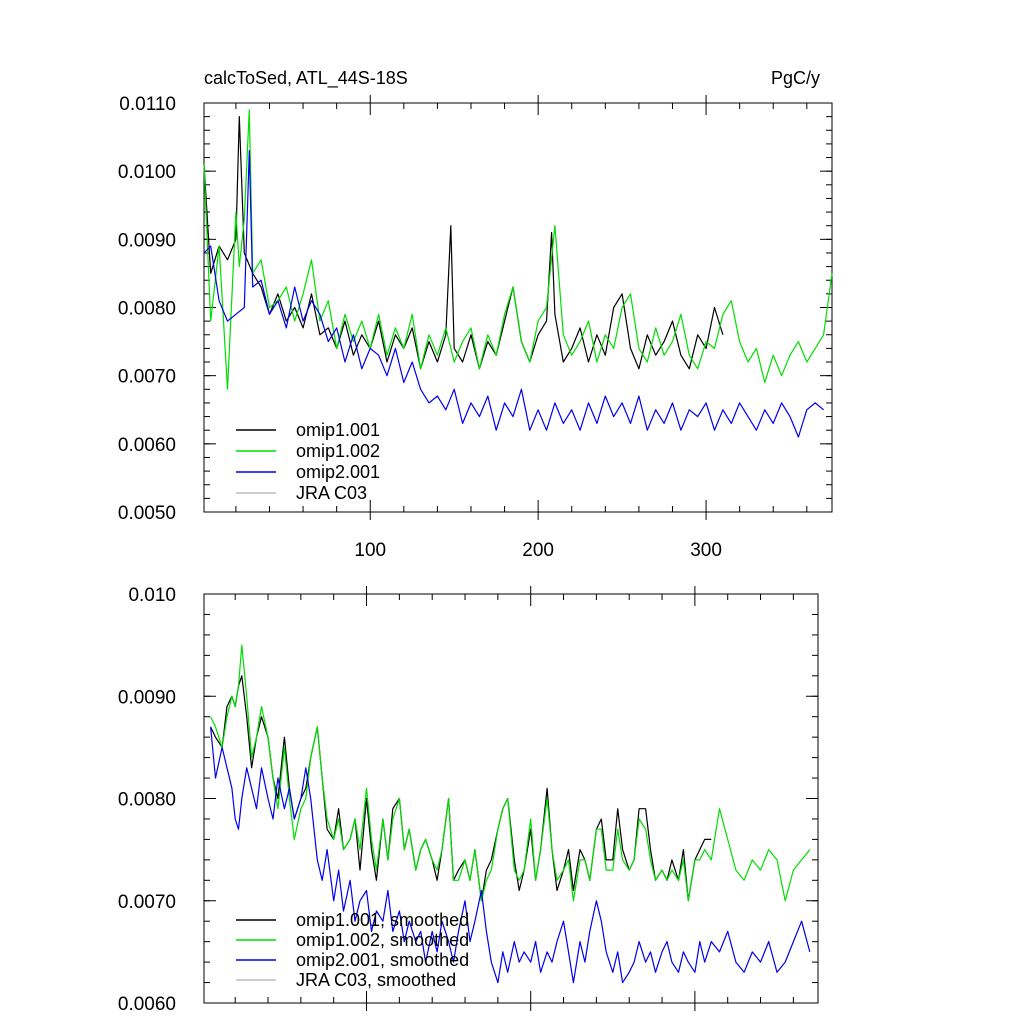 This screenshot has height=1024, width=1024. What do you see at coordinates (306, 78) in the screenshot?
I see `chart-title: calcToSed, ATL_44S-18S` at bounding box center [306, 78].